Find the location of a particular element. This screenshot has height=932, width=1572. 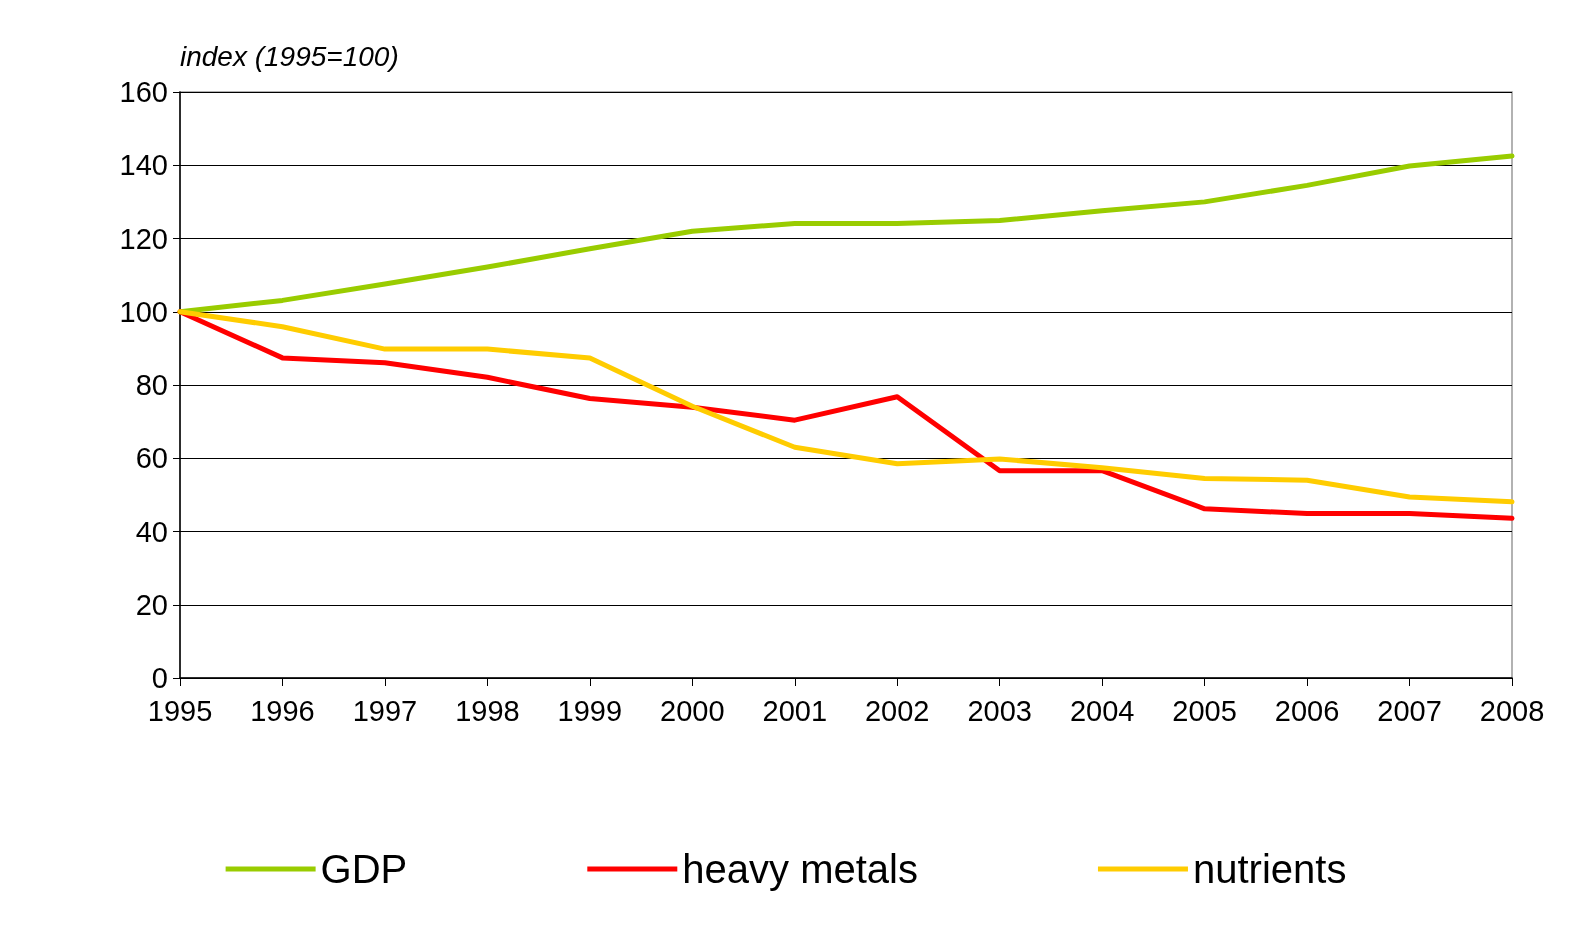

x-tick-label: 2007 is located at coordinates (1409, 710).